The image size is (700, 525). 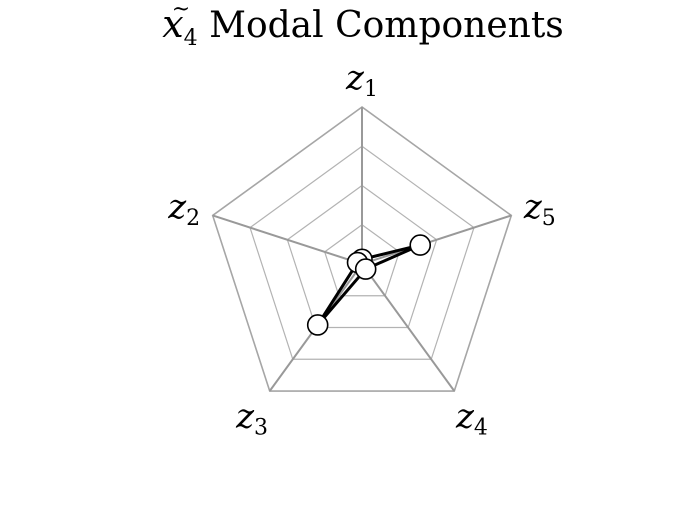 What do you see at coordinates (172, 24) in the screenshot?
I see `chart-title-symbol: x` at bounding box center [172, 24].